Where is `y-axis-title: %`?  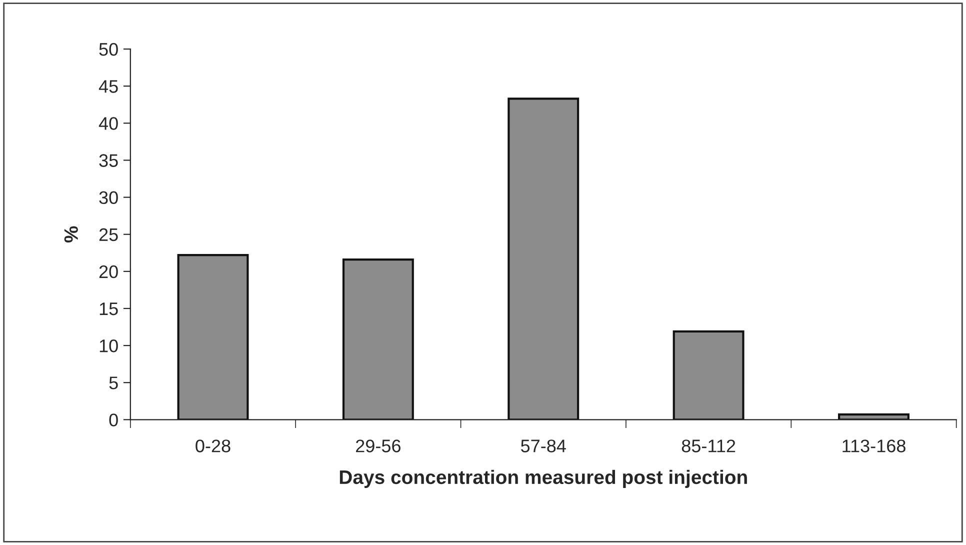 y-axis-title: % is located at coordinates (71, 234).